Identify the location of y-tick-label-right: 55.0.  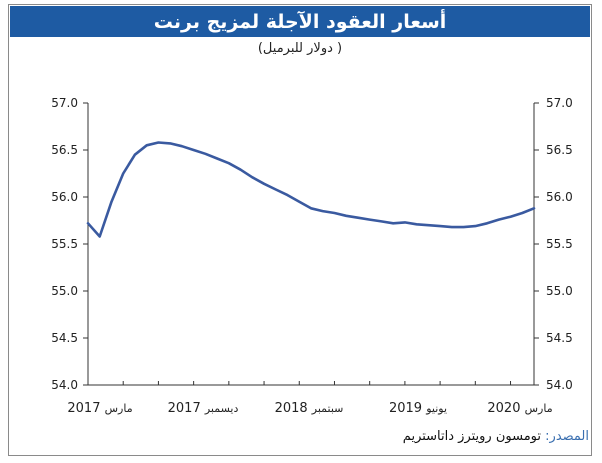
(559, 291).